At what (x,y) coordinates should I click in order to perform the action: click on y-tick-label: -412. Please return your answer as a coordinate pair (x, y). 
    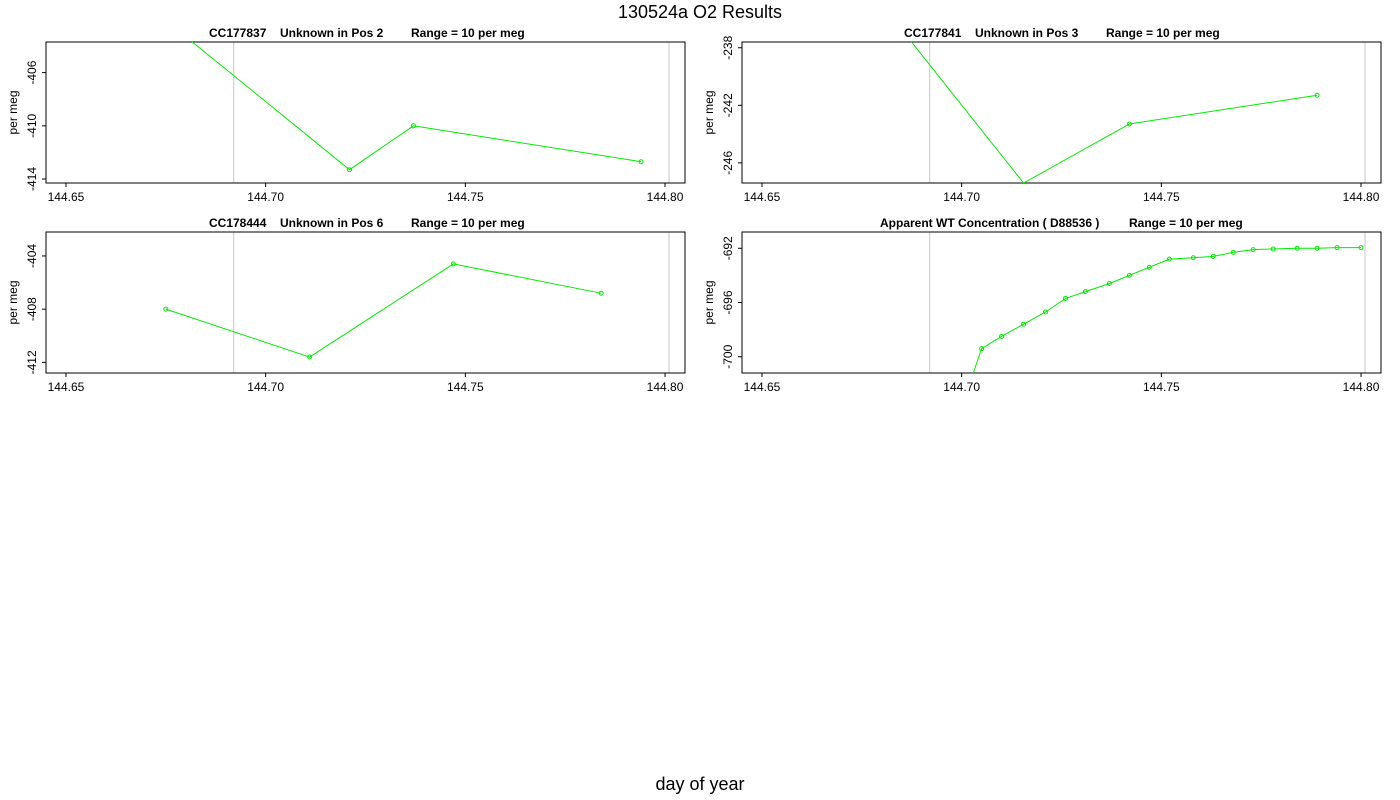
    Looking at the image, I should click on (32, 362).